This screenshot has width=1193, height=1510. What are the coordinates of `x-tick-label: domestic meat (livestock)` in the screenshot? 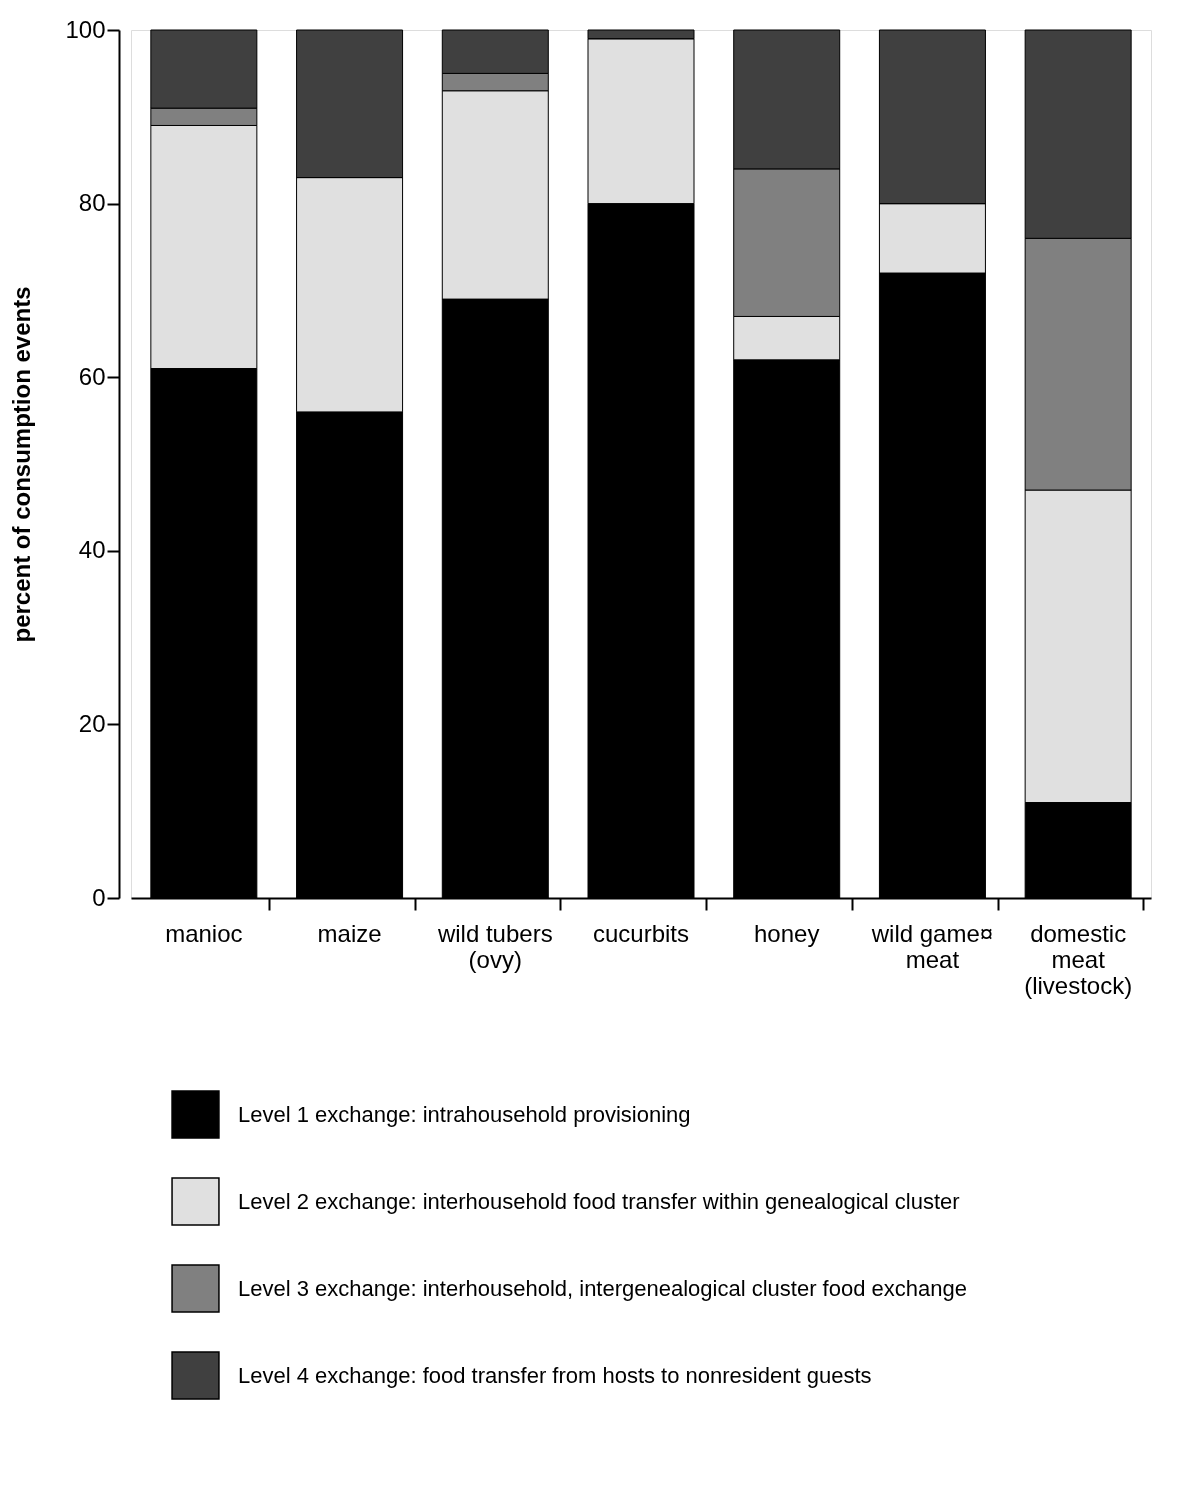 It's located at (1078, 959).